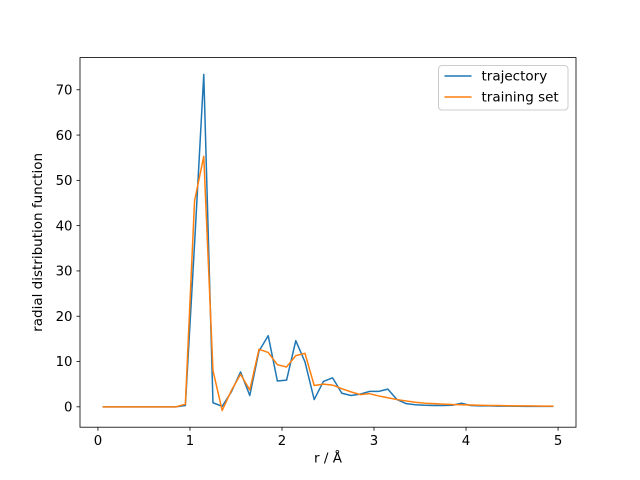 The width and height of the screenshot is (640, 480). Describe the element at coordinates (64, 226) in the screenshot. I see `y-tick-label: 40` at that location.